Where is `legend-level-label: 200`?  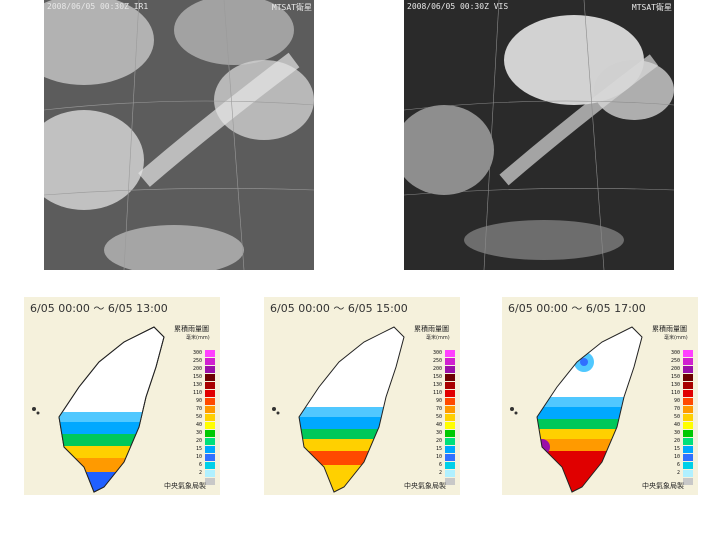
legend-level-label: 200 is located at coordinates (675, 369).